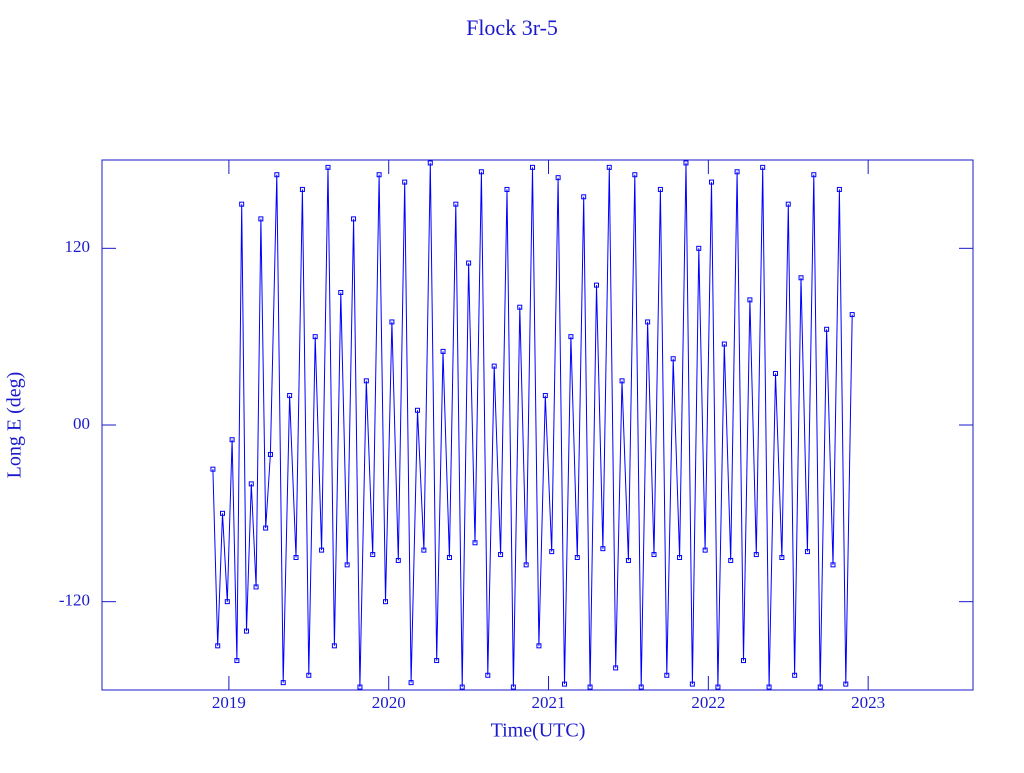  What do you see at coordinates (549, 702) in the screenshot?
I see `x-tick-label: 2021` at bounding box center [549, 702].